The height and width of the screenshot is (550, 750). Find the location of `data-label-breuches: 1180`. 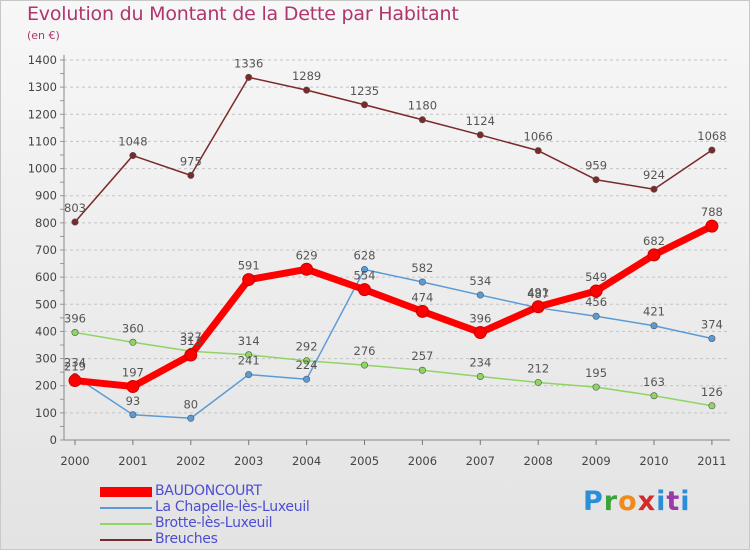

data-label-breuches: 1180 is located at coordinates (422, 106).